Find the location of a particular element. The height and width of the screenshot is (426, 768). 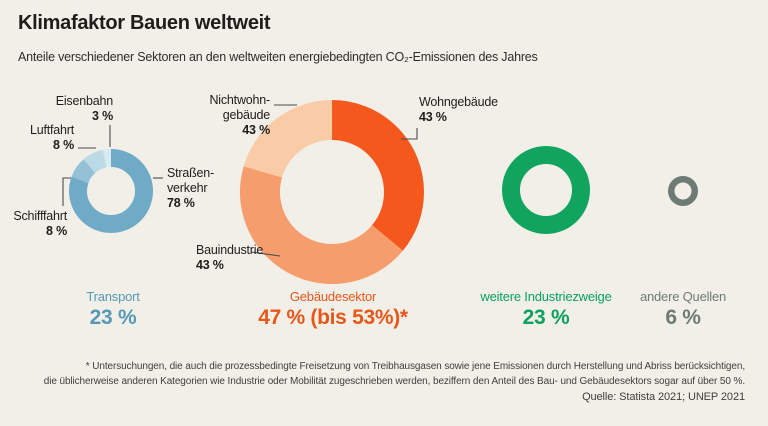

callout-nichtwohngebaeude: Nichtwohn- gebäude 43 % is located at coordinates (239, 115).